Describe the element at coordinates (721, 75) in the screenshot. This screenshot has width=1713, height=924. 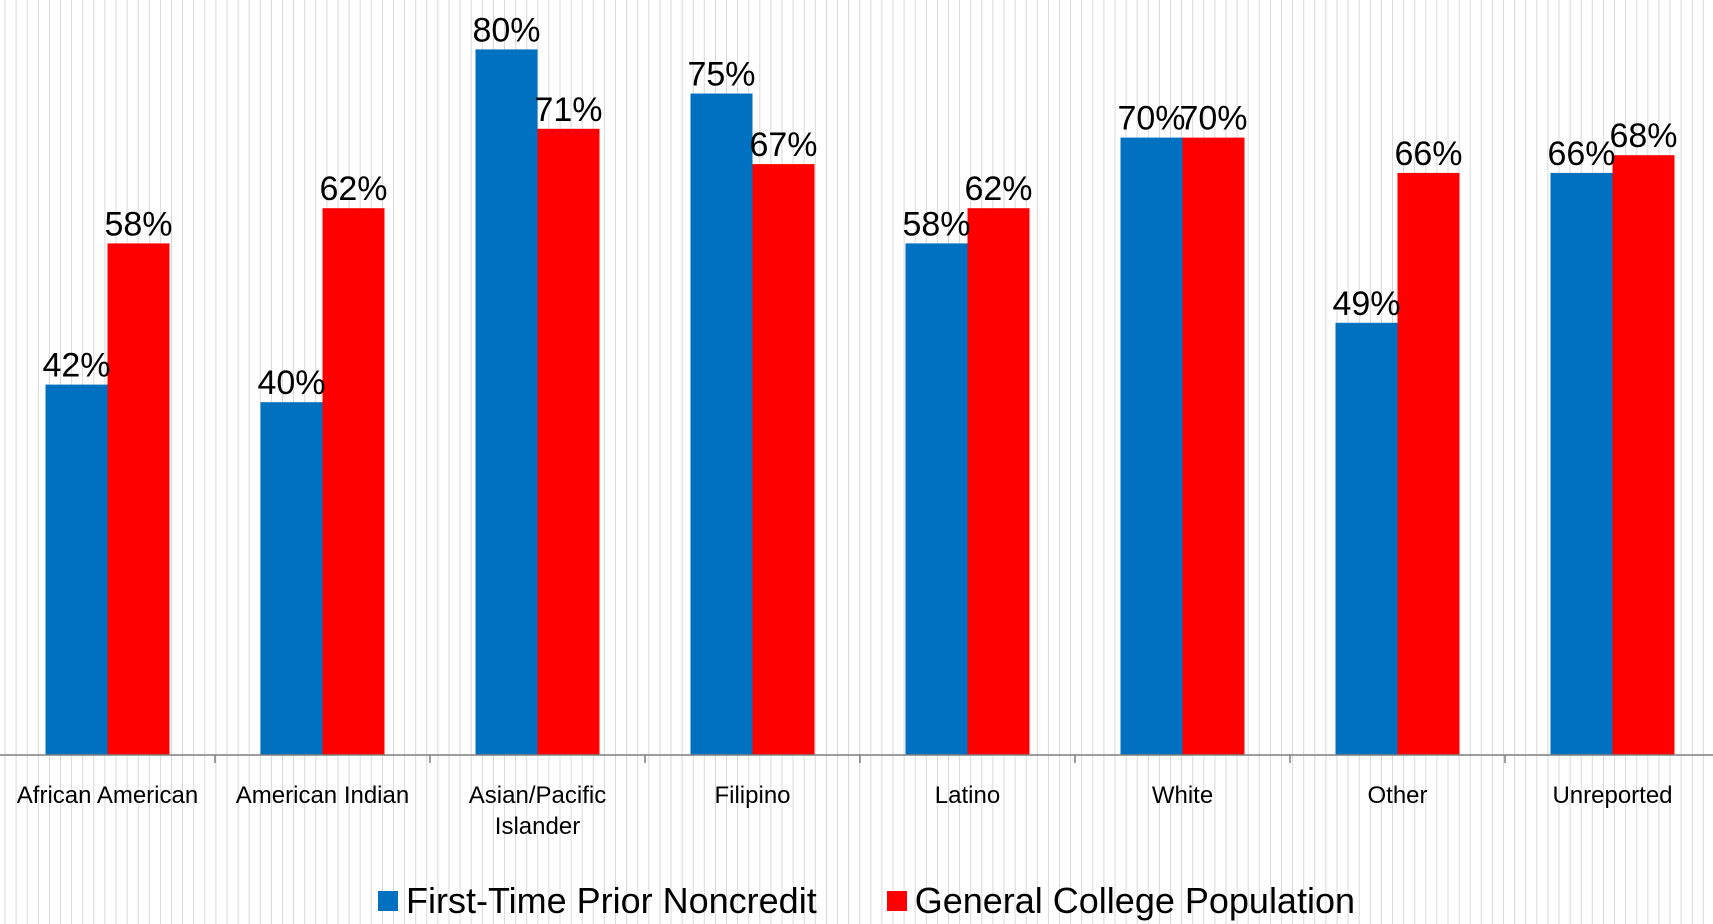
I see `data-label: 75%` at that location.